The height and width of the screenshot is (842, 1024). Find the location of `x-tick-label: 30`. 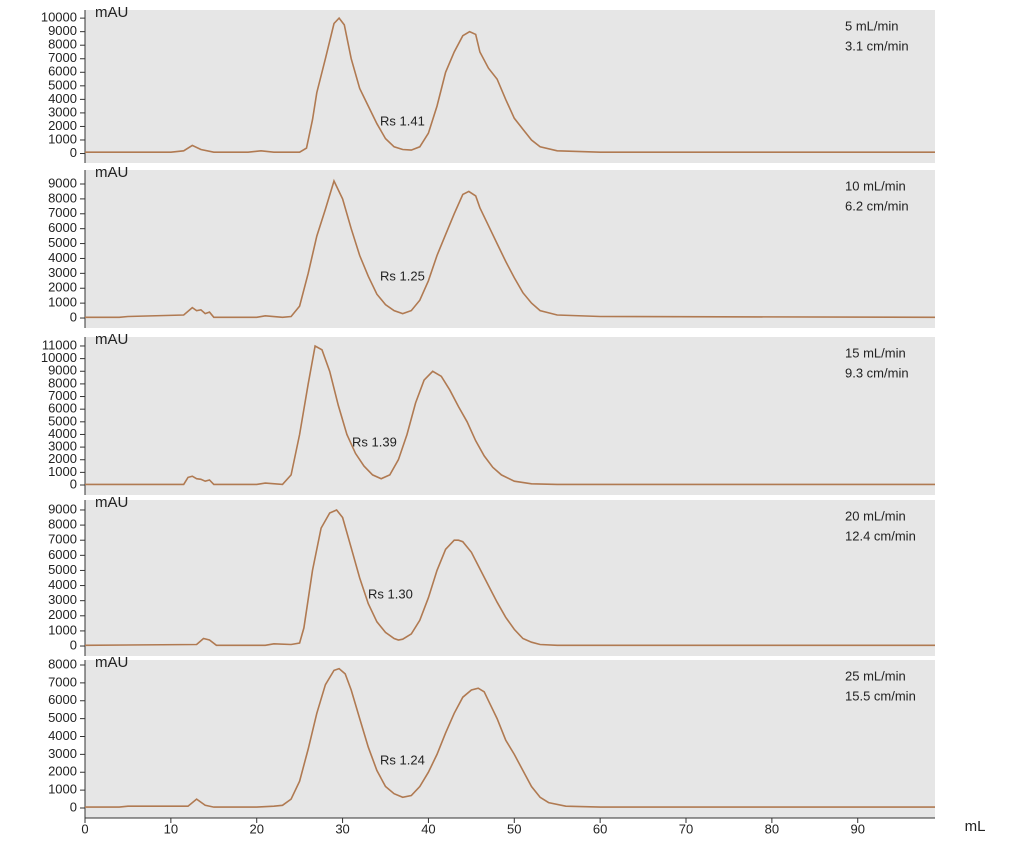

x-tick-label: 30 is located at coordinates (342, 828).